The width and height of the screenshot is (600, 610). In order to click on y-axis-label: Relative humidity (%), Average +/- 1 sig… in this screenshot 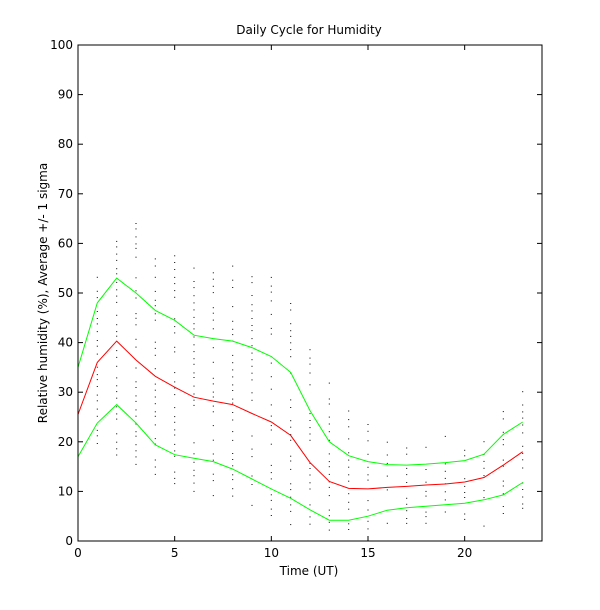, I will do `click(43, 293)`.